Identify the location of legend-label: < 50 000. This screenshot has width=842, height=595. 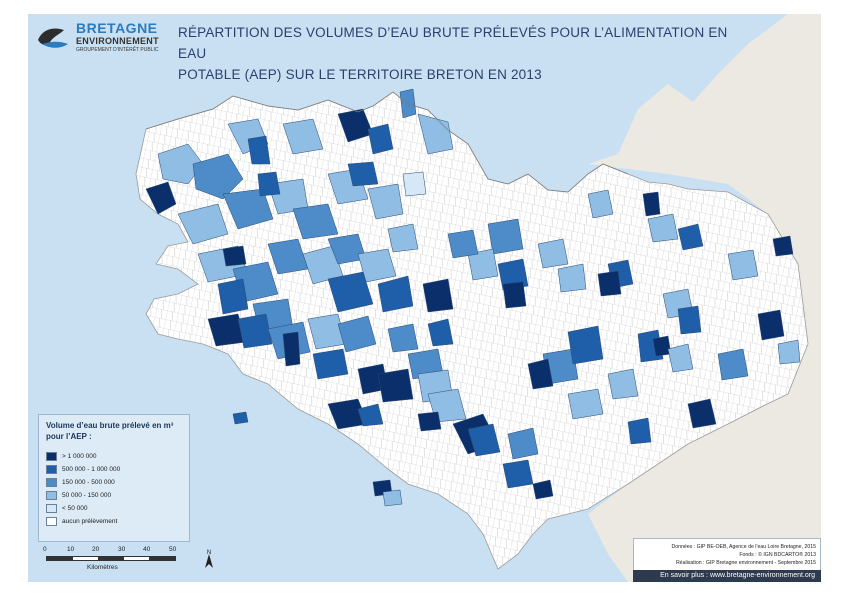
(75, 508).